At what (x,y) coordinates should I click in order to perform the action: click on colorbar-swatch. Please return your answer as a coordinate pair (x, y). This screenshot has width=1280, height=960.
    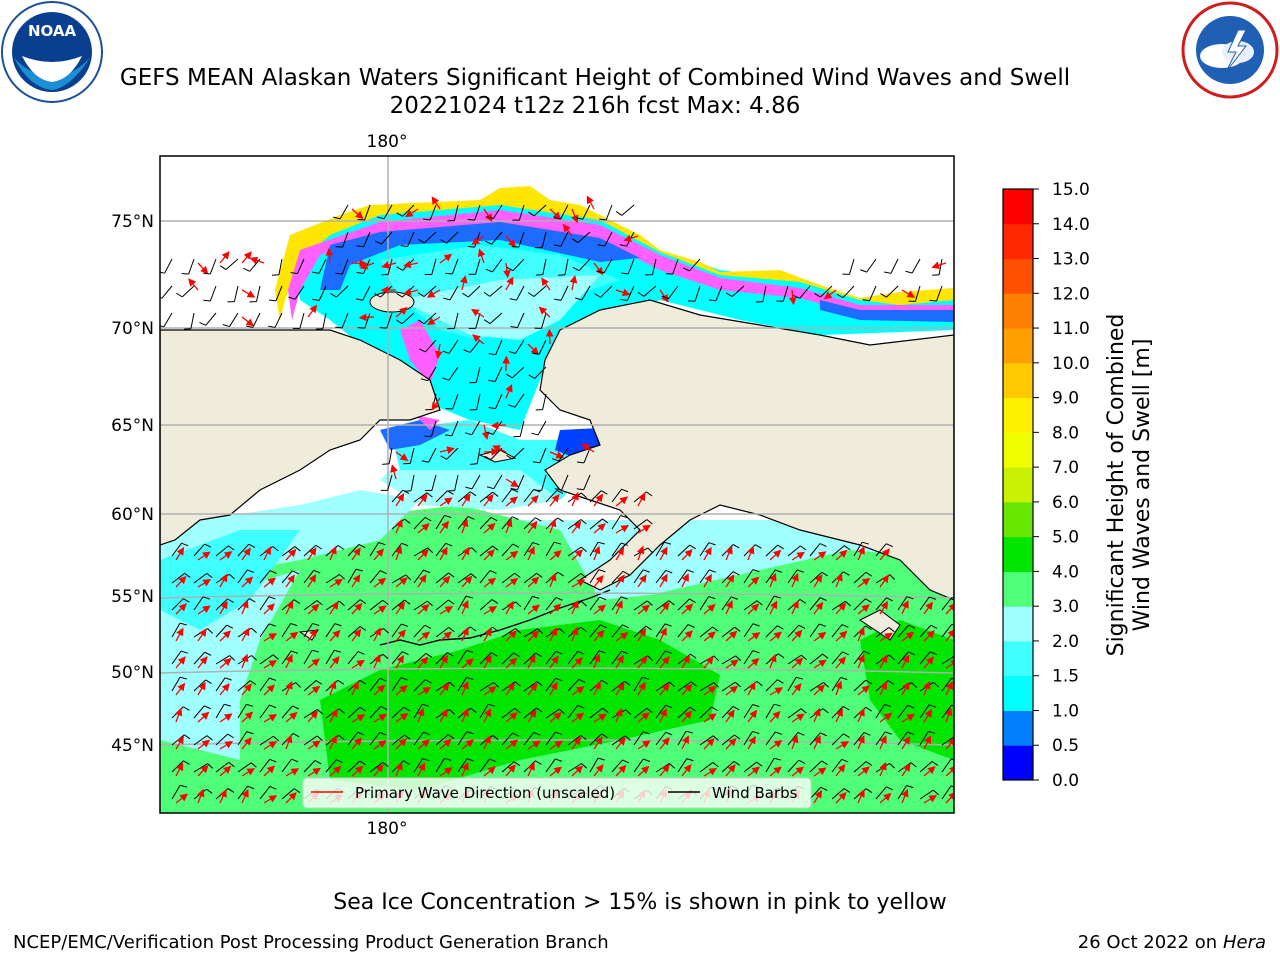
    Looking at the image, I should click on (1018, 728).